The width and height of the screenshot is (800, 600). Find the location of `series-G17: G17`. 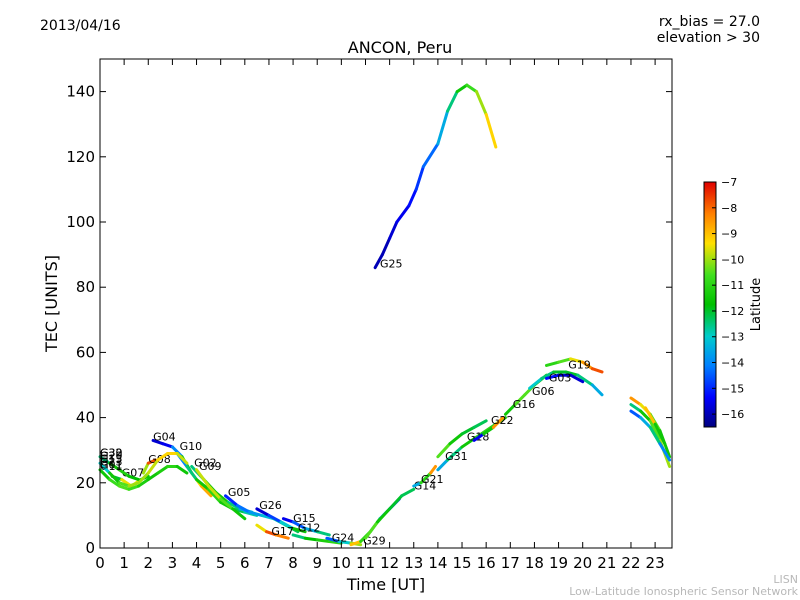

series-G17: G17 is located at coordinates (274, 531).